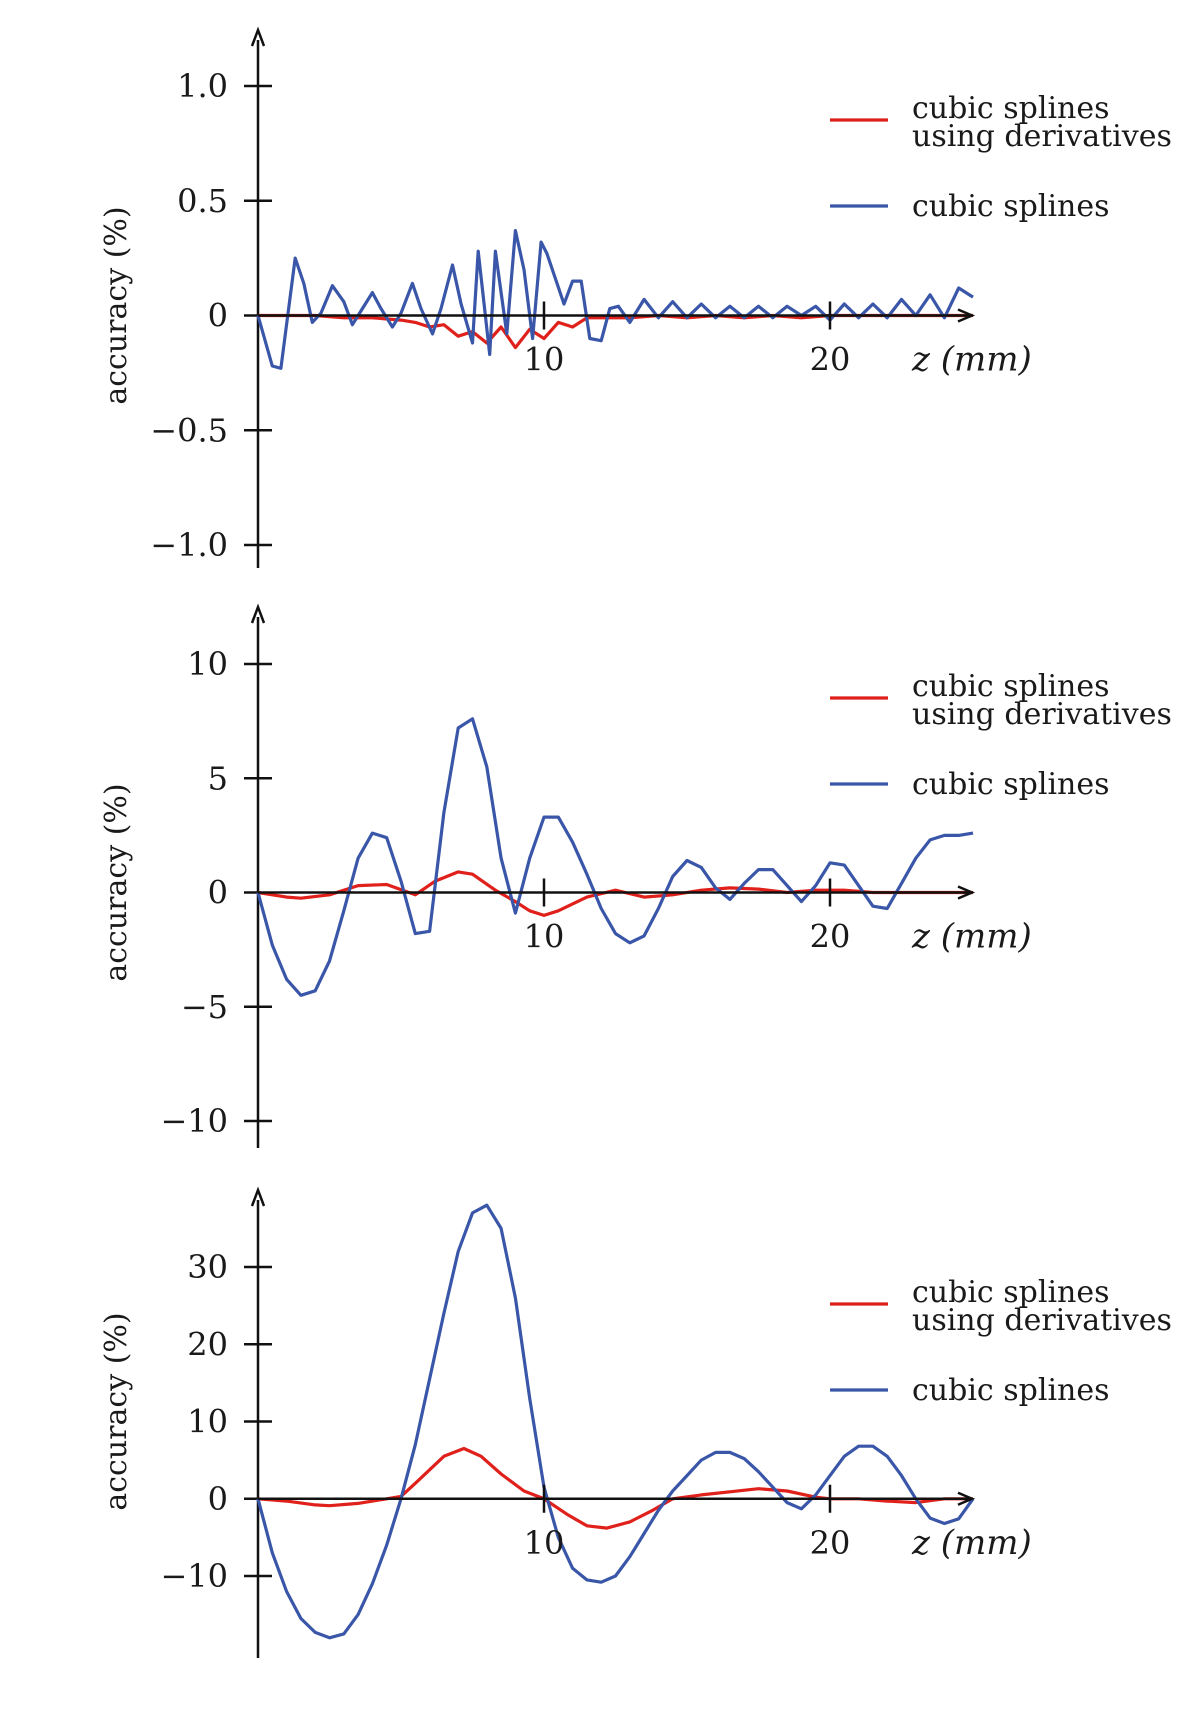 This screenshot has width=1200, height=1725. What do you see at coordinates (207, 1344) in the screenshot?
I see `y-tick-label: 20` at bounding box center [207, 1344].